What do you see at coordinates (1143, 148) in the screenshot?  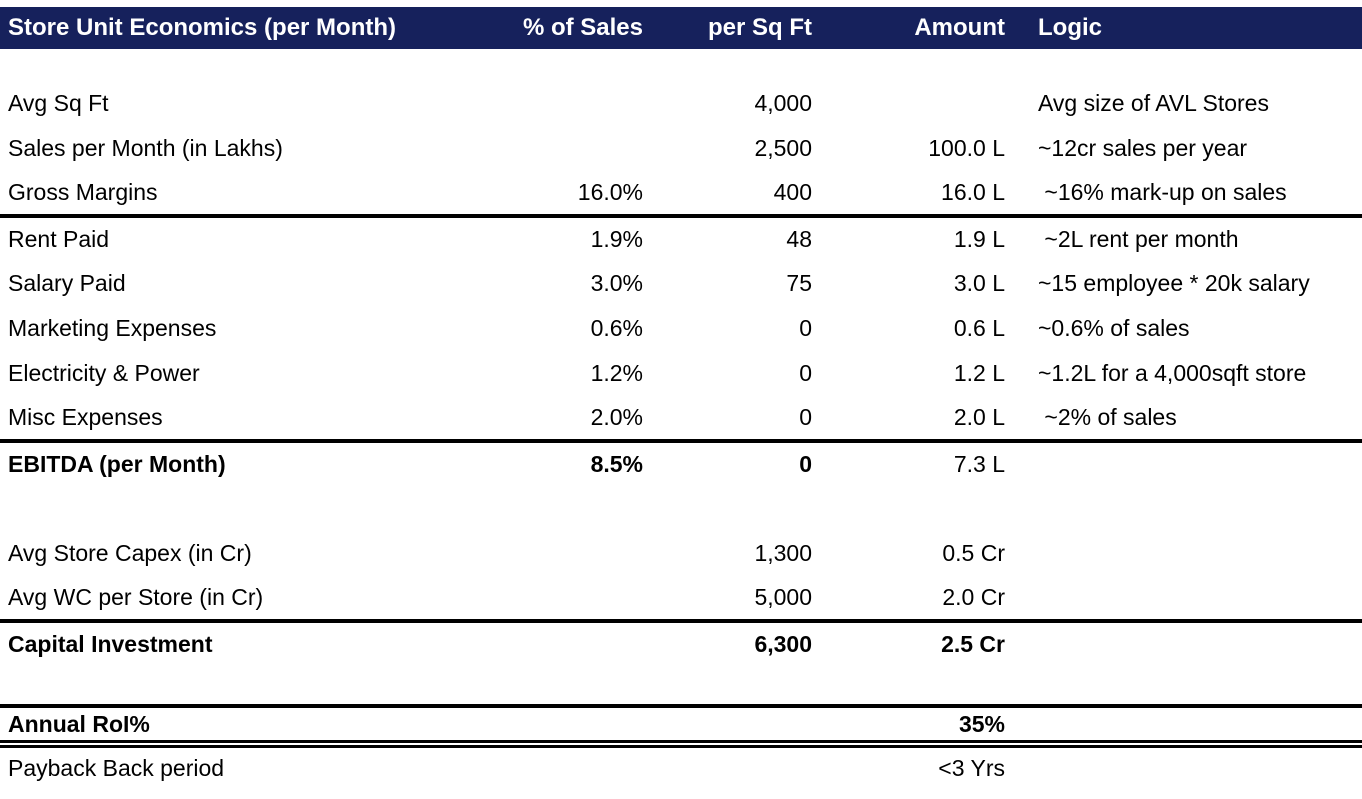 I see `logic-value: ~12cr sales per year` at bounding box center [1143, 148].